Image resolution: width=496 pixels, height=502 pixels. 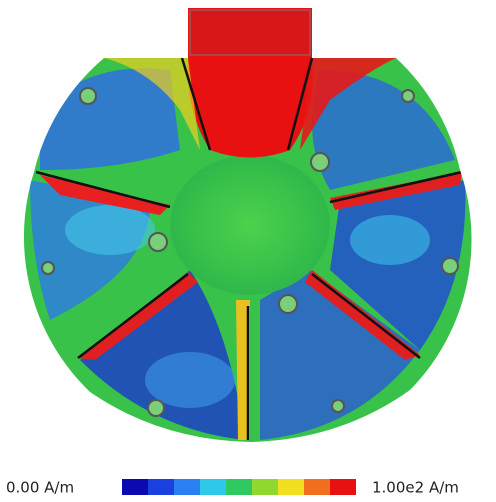 What do you see at coordinates (40, 488) in the screenshot?
I see `color-bar-min-label: 0.00 A/m` at bounding box center [40, 488].